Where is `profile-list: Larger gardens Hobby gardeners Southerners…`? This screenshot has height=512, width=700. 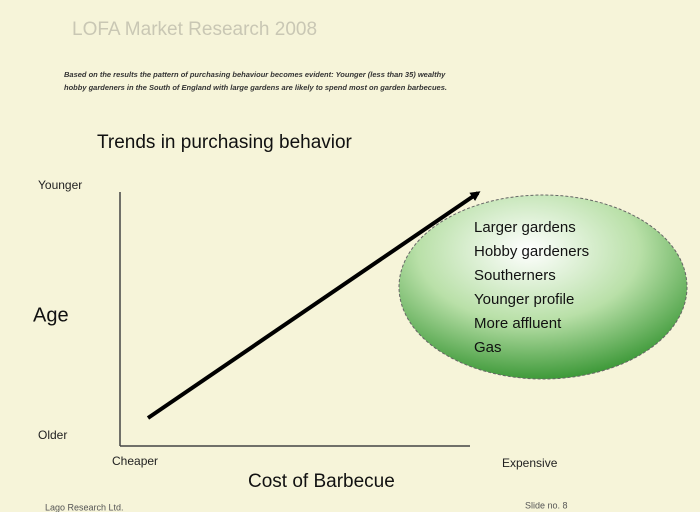 profile-list: Larger gardens Hobby gardeners Southerners… is located at coordinates (531, 287).